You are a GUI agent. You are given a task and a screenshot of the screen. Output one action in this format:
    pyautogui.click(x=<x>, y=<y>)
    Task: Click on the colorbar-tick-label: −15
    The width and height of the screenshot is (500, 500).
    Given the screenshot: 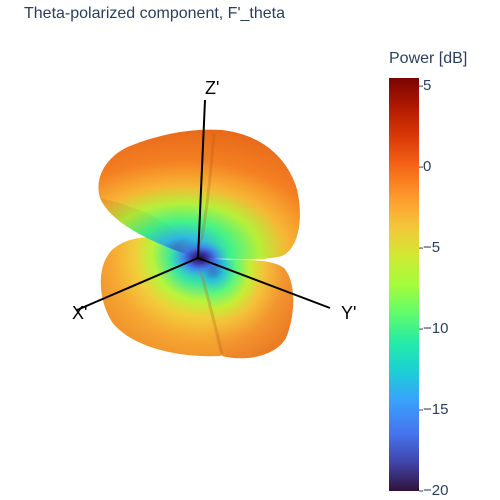 What is the action you would take?
    pyautogui.click(x=436, y=410)
    